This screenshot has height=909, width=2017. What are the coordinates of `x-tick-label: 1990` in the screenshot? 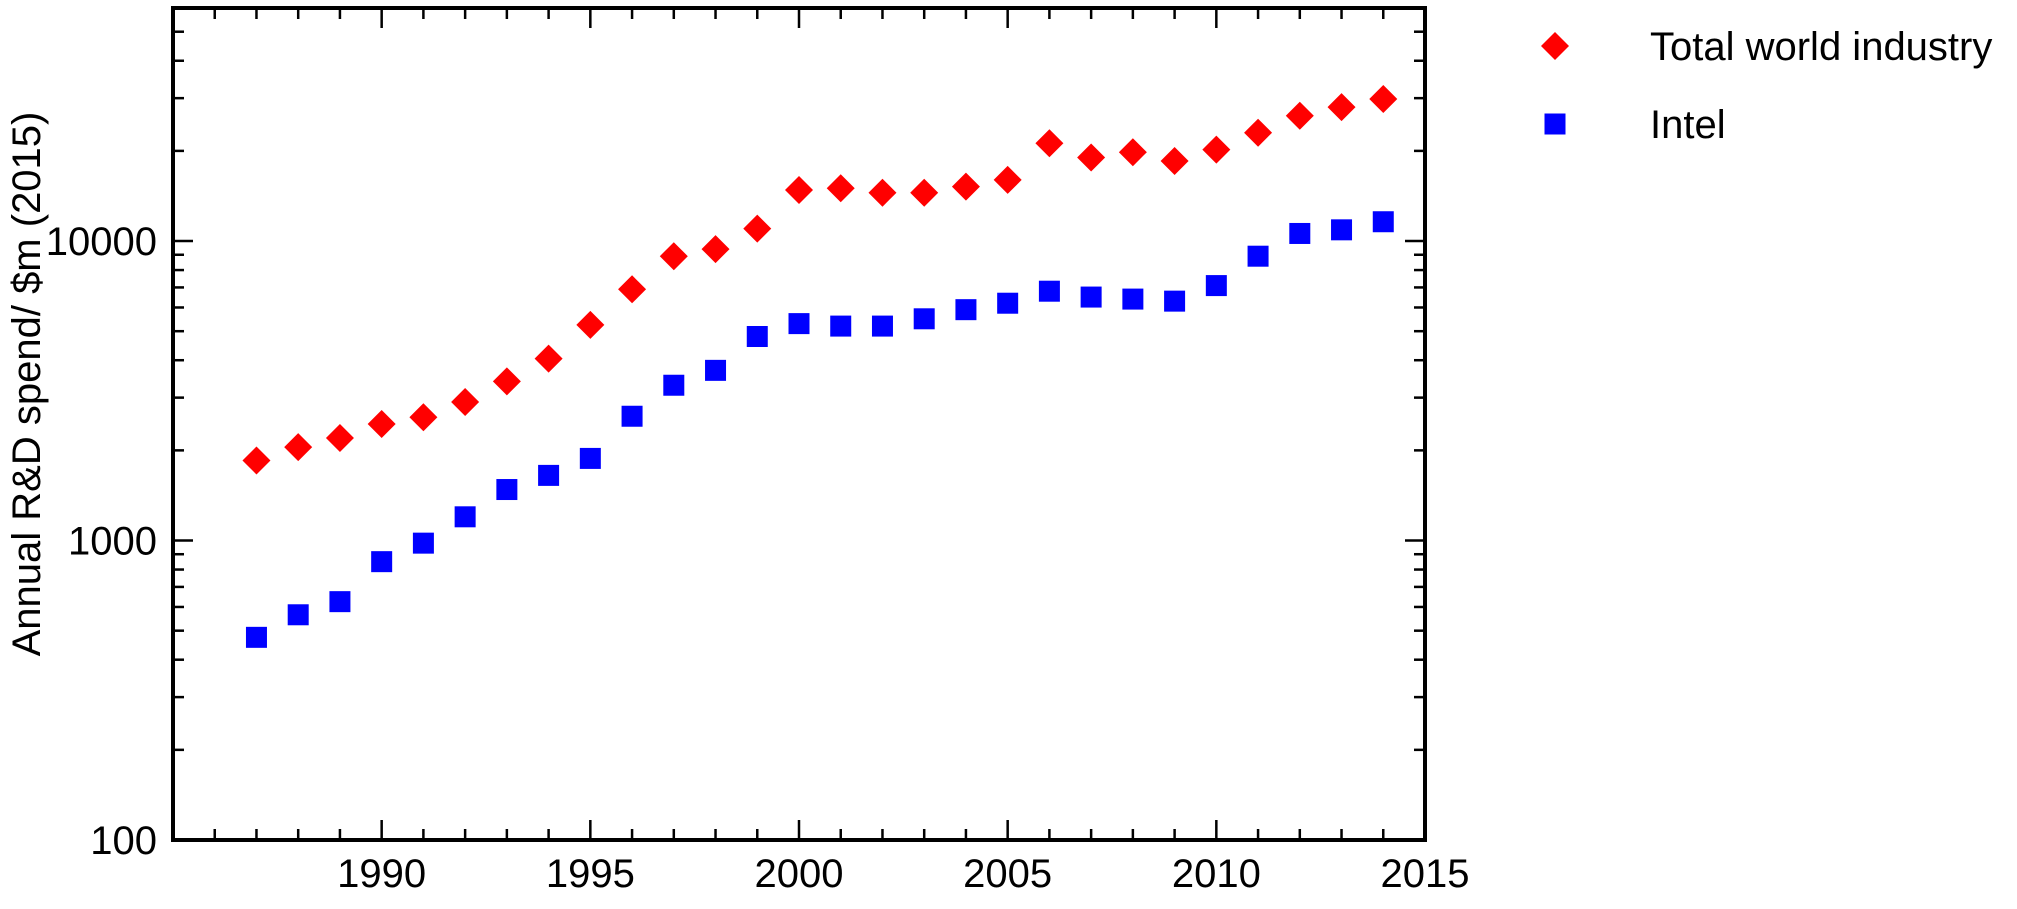 It's located at (381, 874).